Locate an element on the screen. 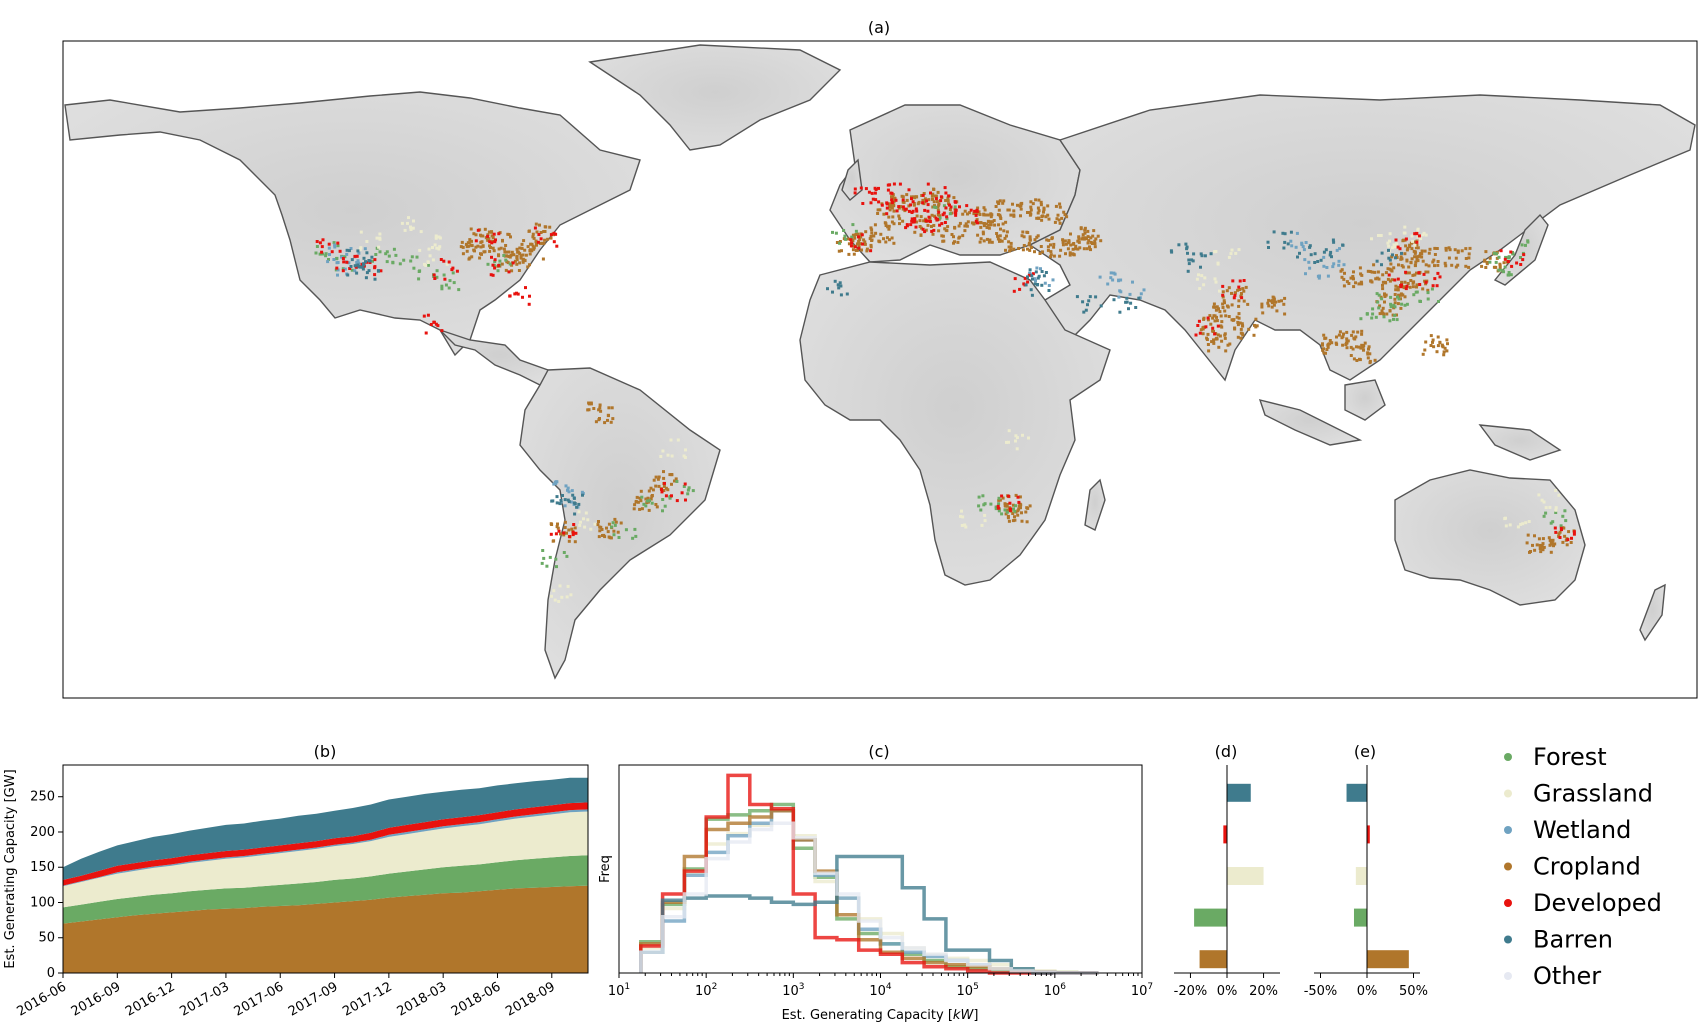 The width and height of the screenshot is (1702, 1025). area-xtick-label: 2017-03 is located at coordinates (204, 999).